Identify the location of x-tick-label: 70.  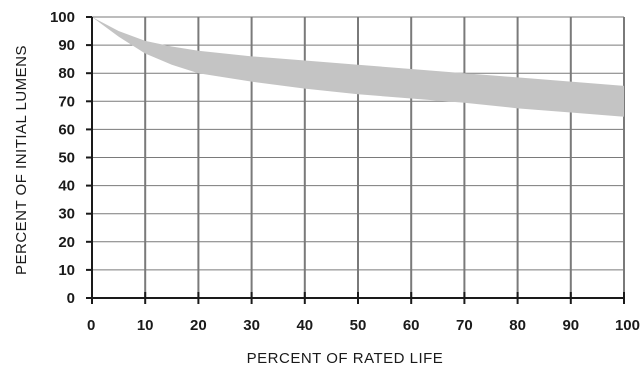
(464, 325).